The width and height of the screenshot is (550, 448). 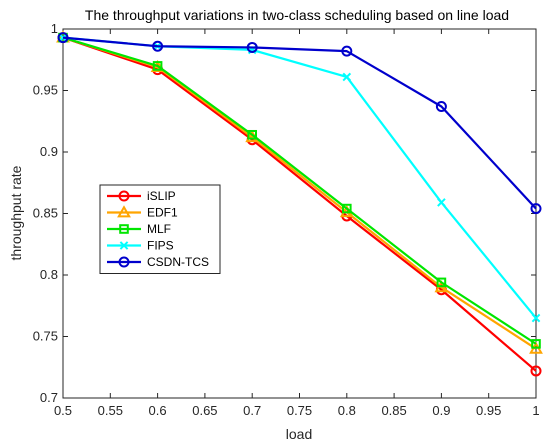 What do you see at coordinates (160, 246) in the screenshot?
I see `legend-label: FIPS` at bounding box center [160, 246].